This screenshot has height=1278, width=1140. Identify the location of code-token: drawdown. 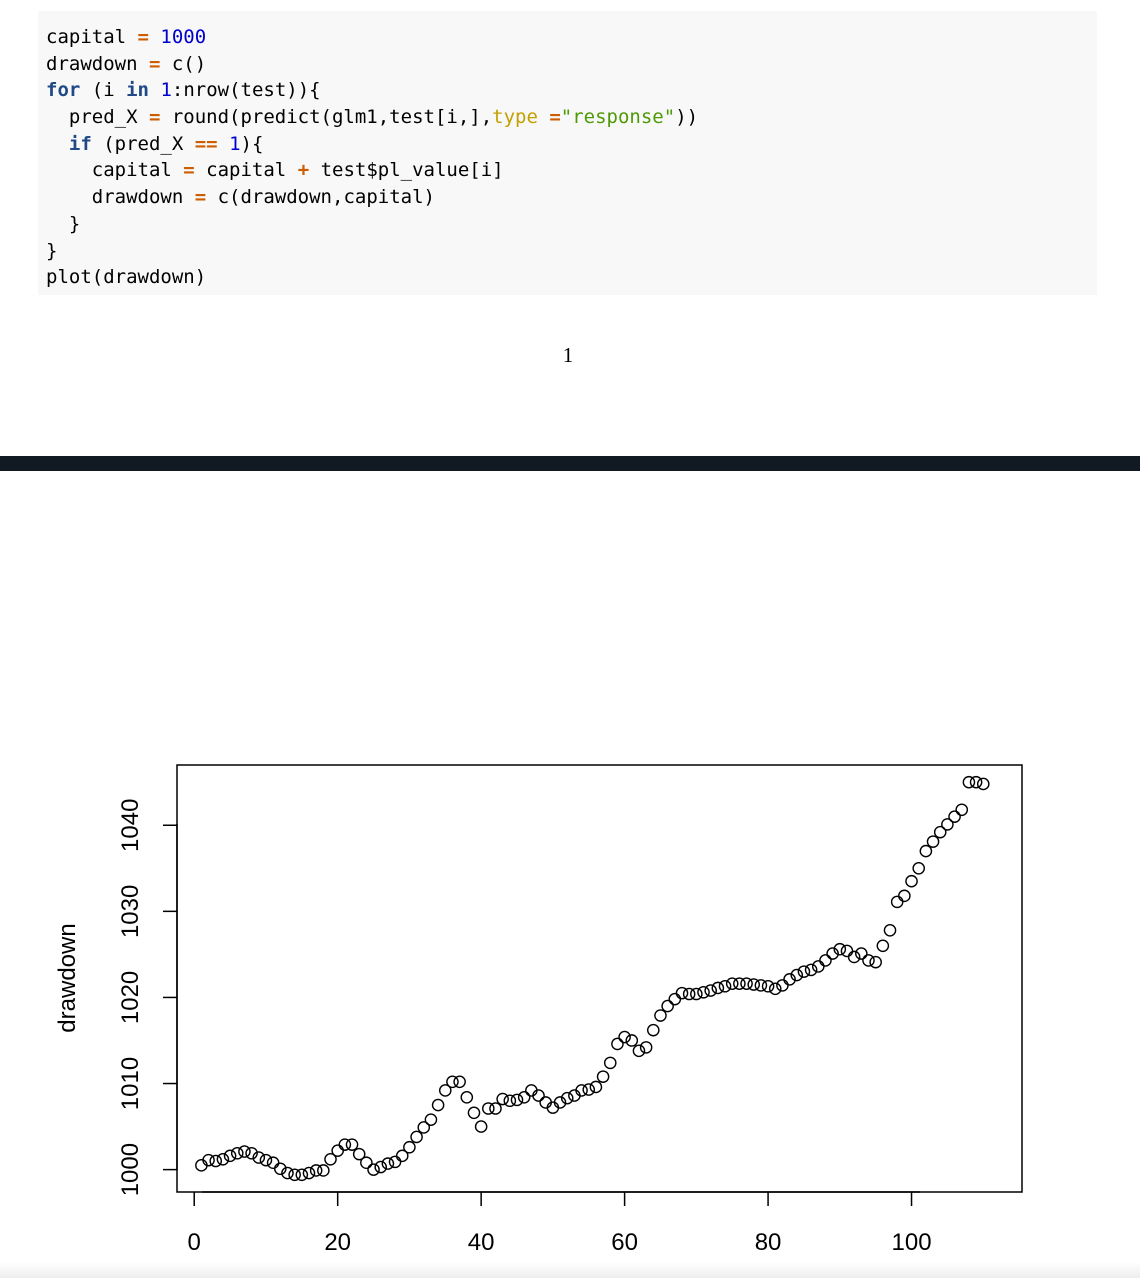
(97, 63).